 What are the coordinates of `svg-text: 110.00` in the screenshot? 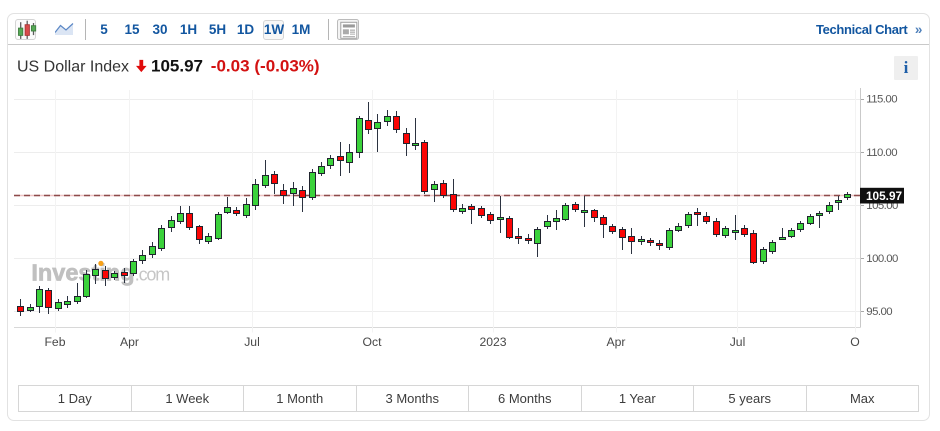 It's located at (881, 153).